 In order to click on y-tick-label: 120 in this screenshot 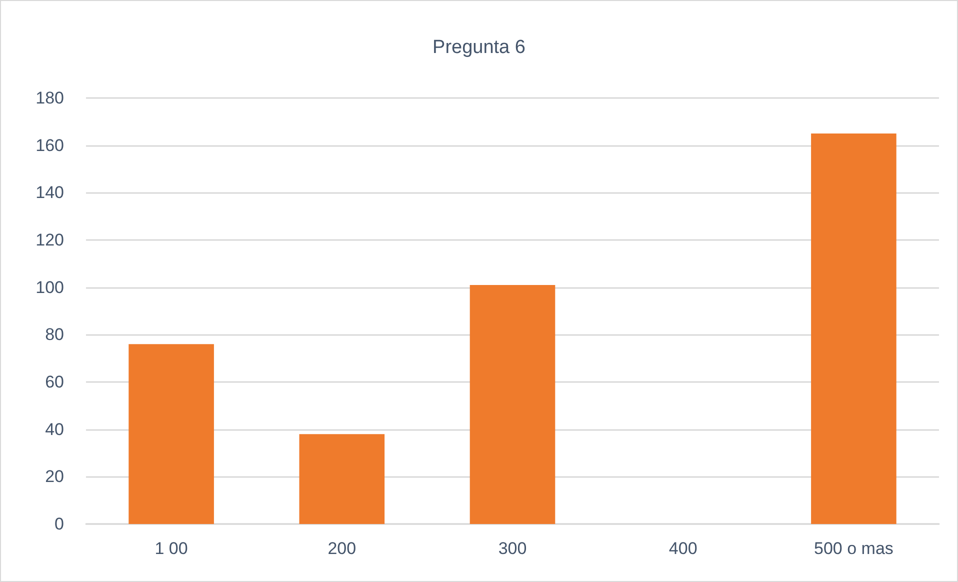, I will do `click(50, 240)`.